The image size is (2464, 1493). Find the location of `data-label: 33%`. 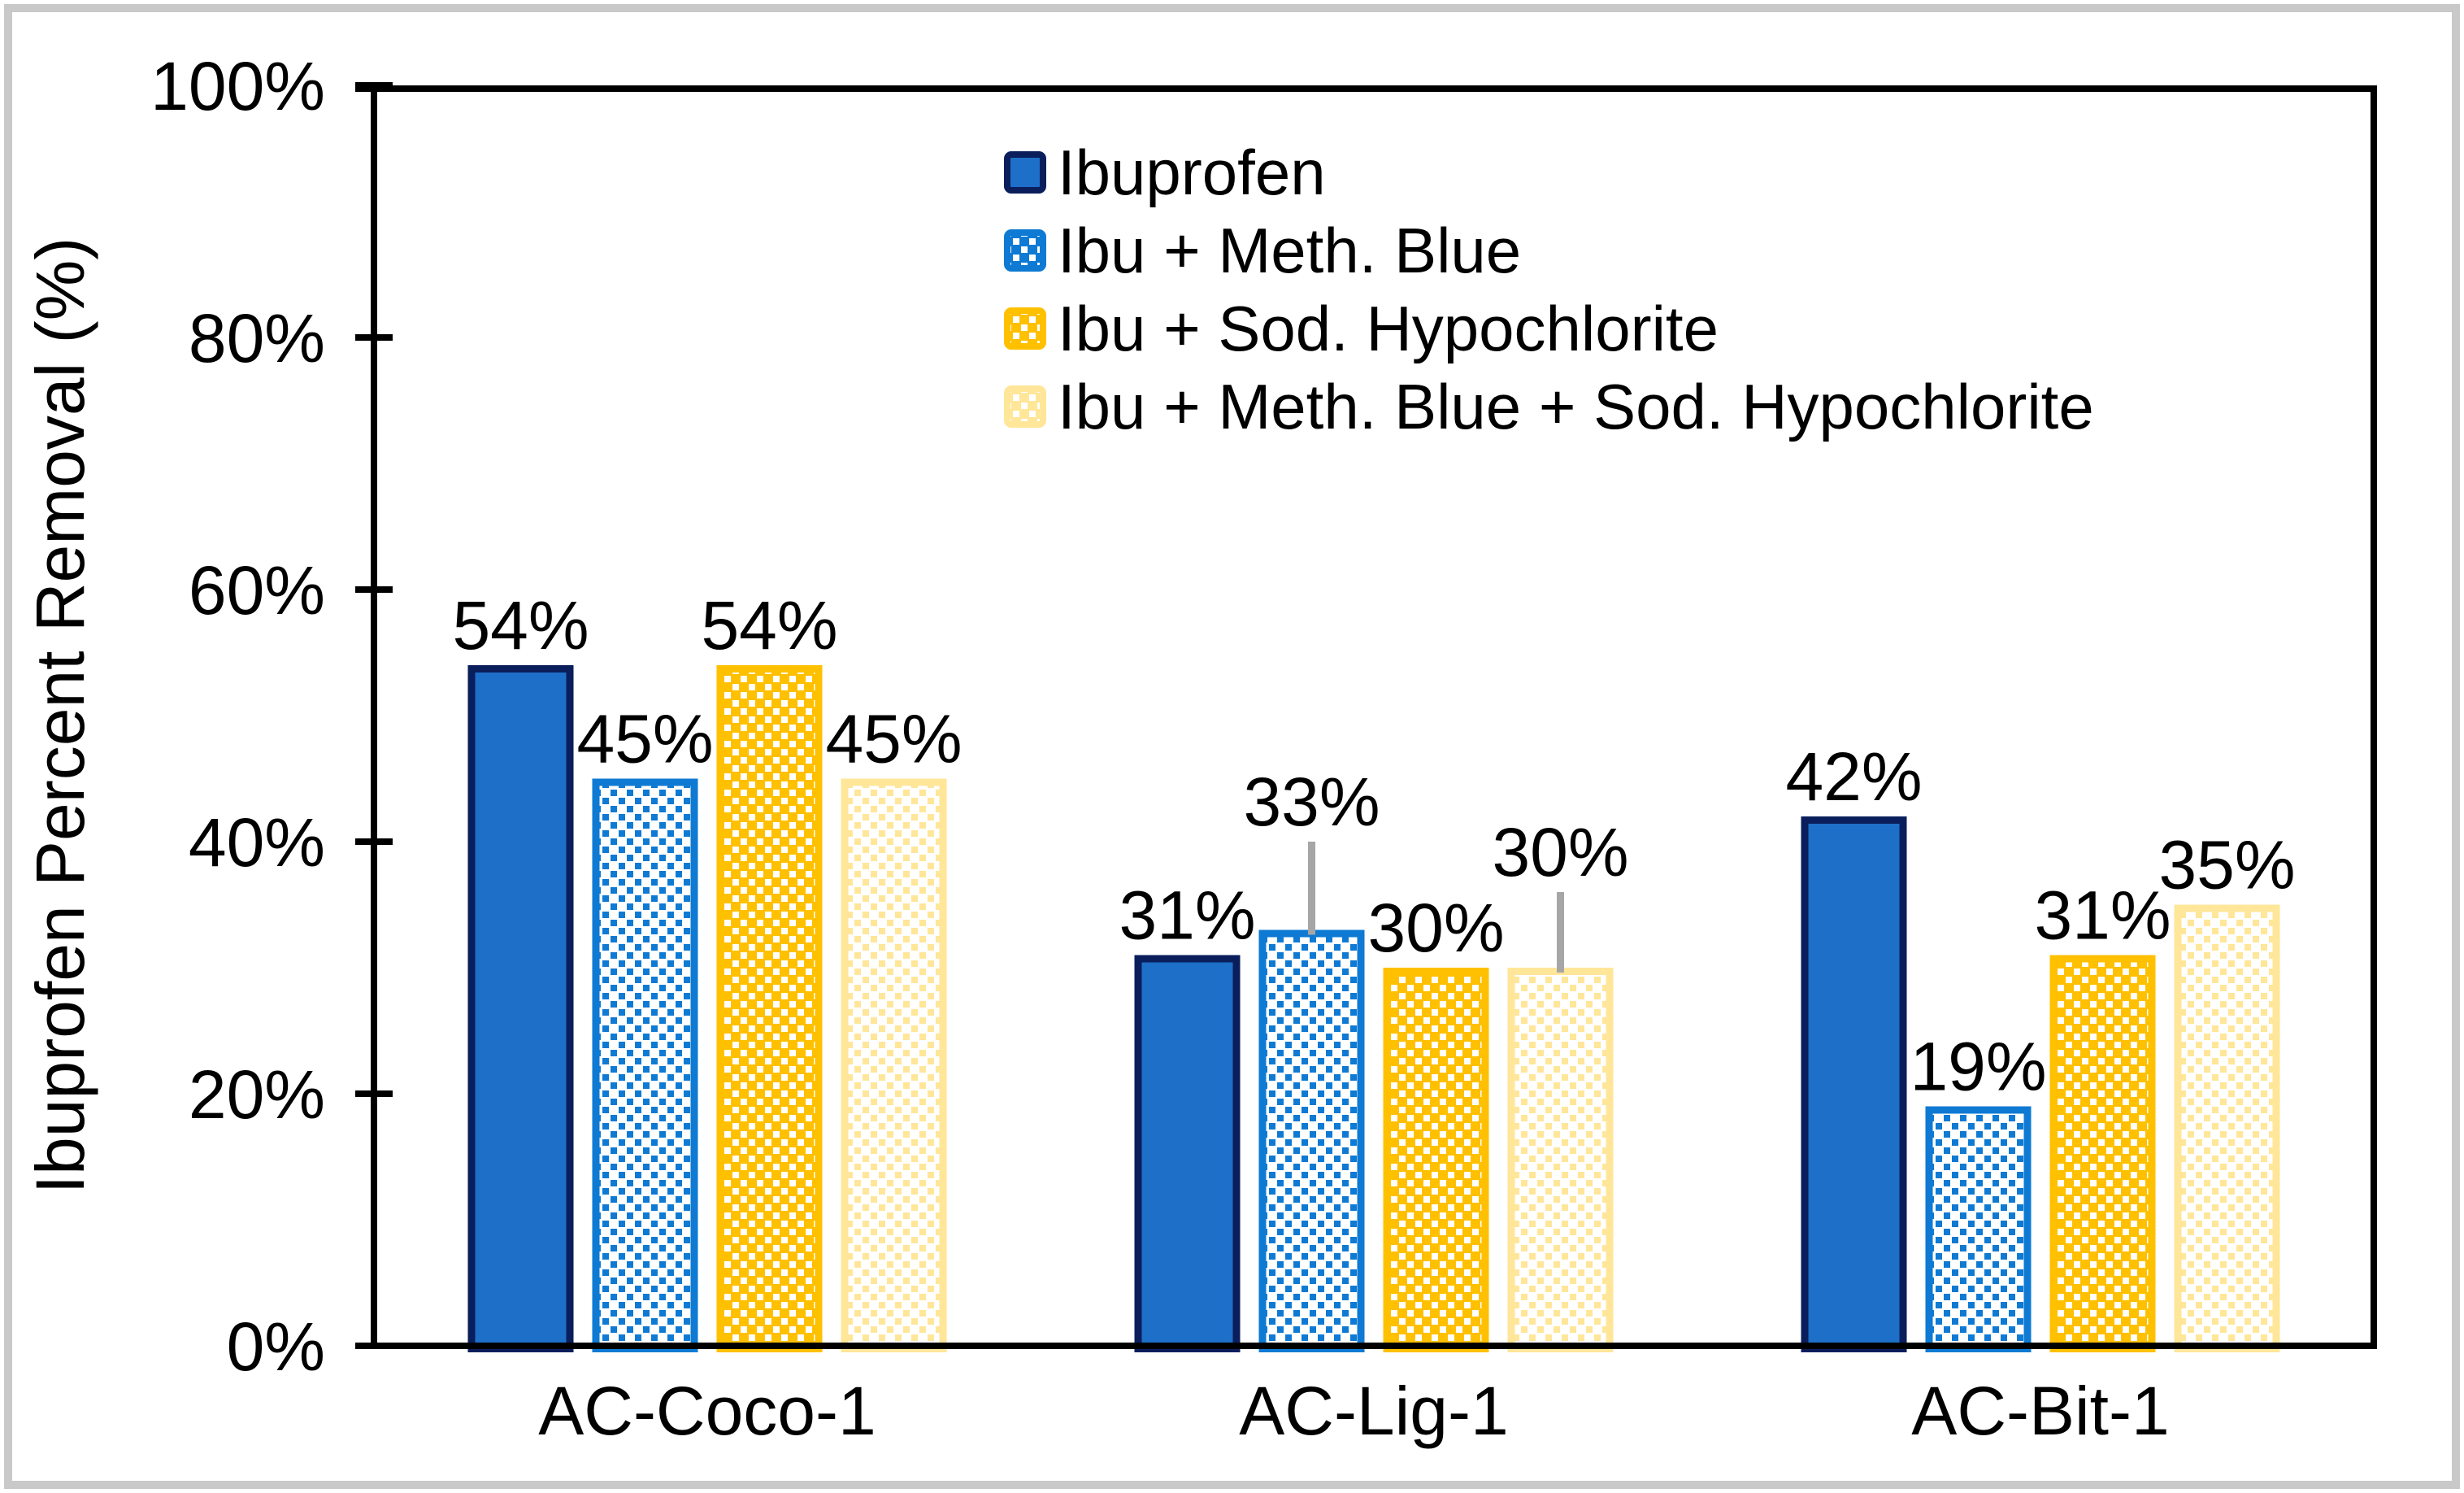

data-label: 33% is located at coordinates (1311, 802).